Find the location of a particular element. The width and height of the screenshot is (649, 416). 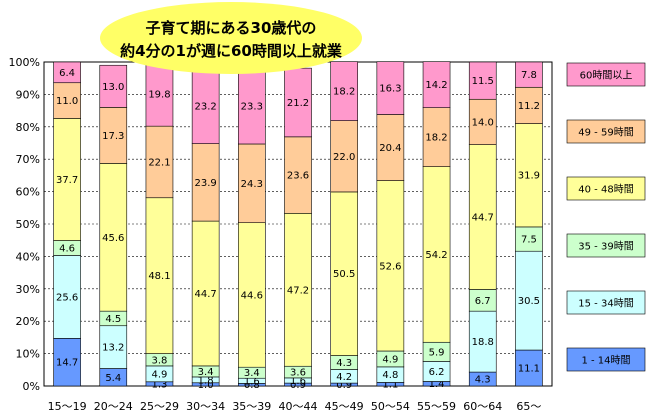

x-tick-label: 60～64 is located at coordinates (482, 406).